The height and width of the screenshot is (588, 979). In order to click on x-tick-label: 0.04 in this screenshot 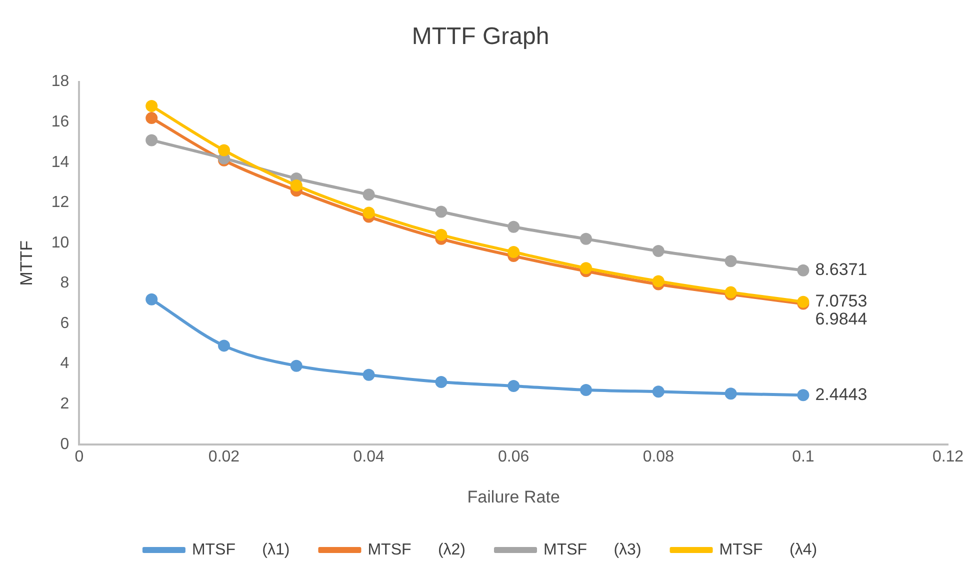, I will do `click(368, 457)`.